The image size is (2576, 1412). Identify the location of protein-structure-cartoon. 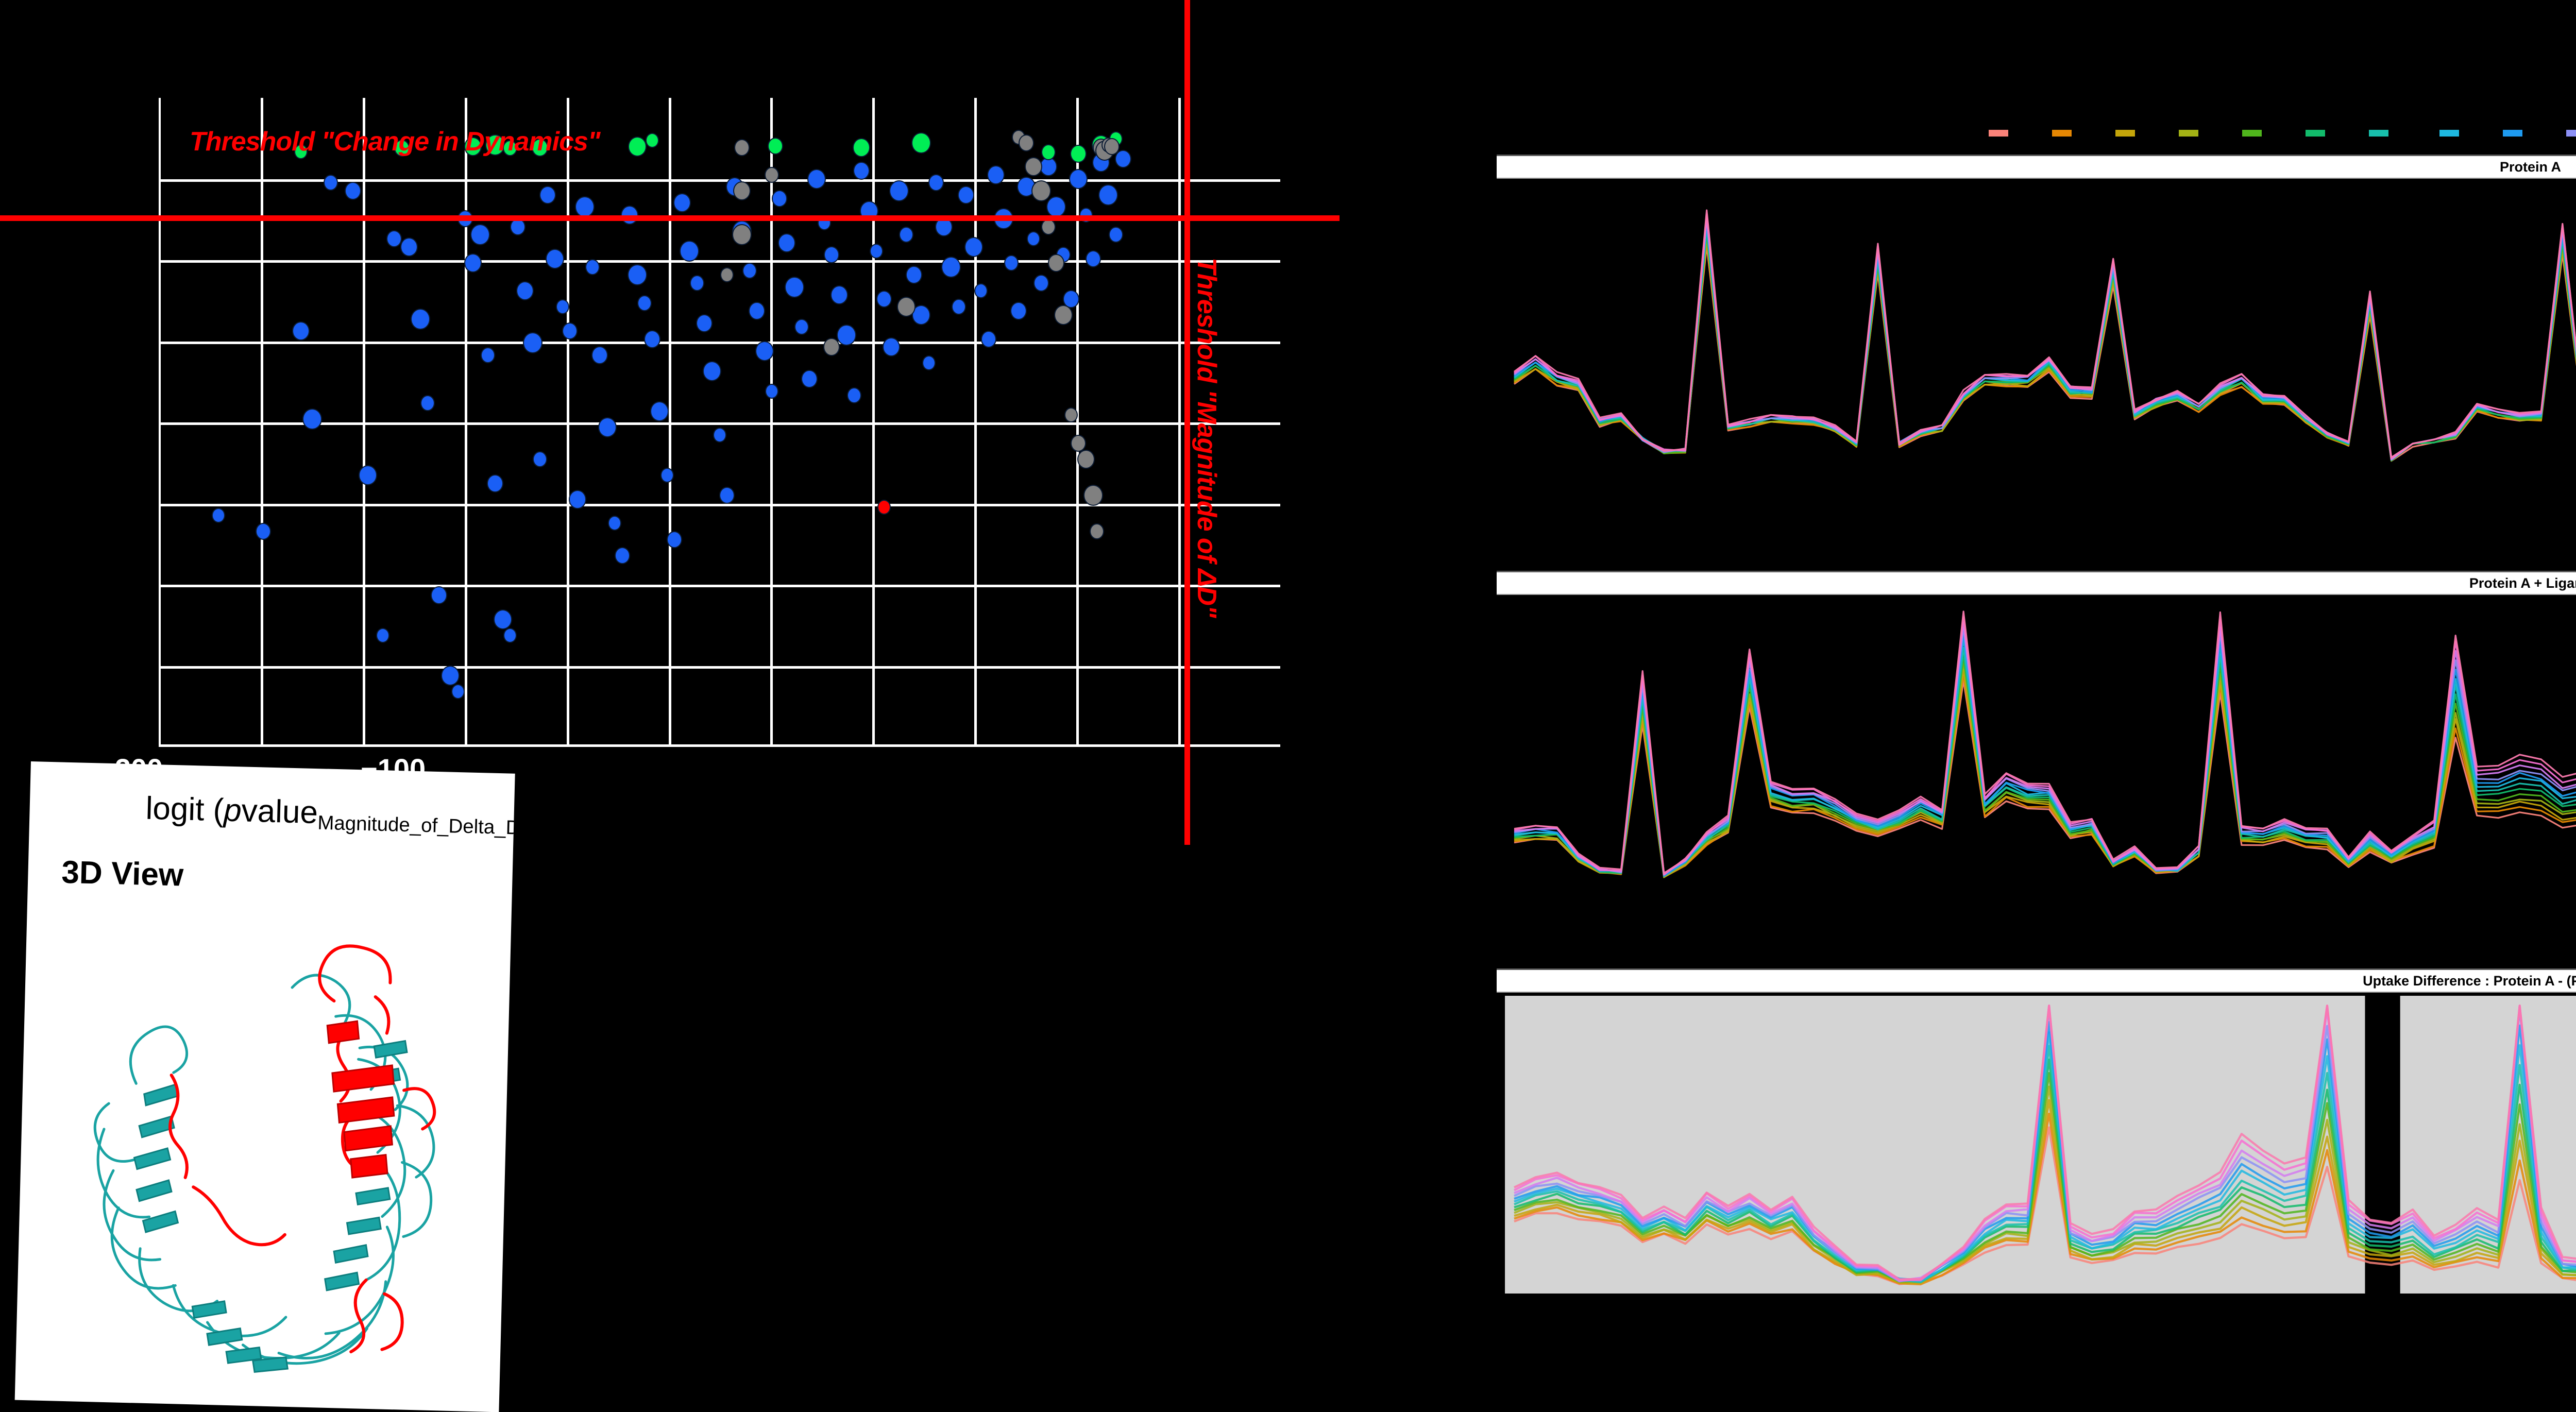
(263, 1153).